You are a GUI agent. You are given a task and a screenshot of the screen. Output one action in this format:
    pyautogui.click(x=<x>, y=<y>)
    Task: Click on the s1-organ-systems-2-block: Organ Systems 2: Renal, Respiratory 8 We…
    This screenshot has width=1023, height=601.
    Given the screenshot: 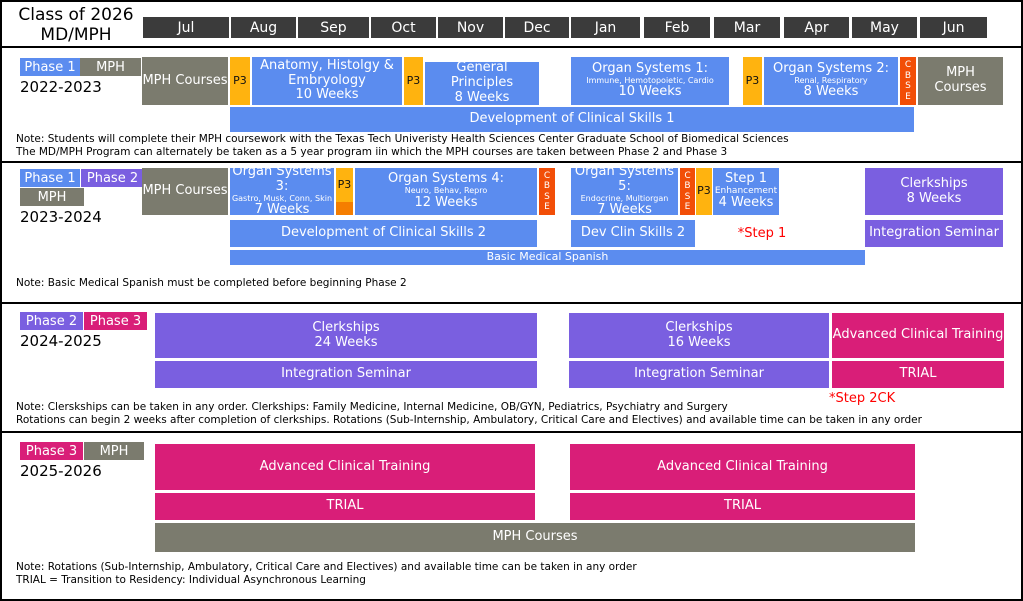 What is the action you would take?
    pyautogui.click(x=831, y=81)
    